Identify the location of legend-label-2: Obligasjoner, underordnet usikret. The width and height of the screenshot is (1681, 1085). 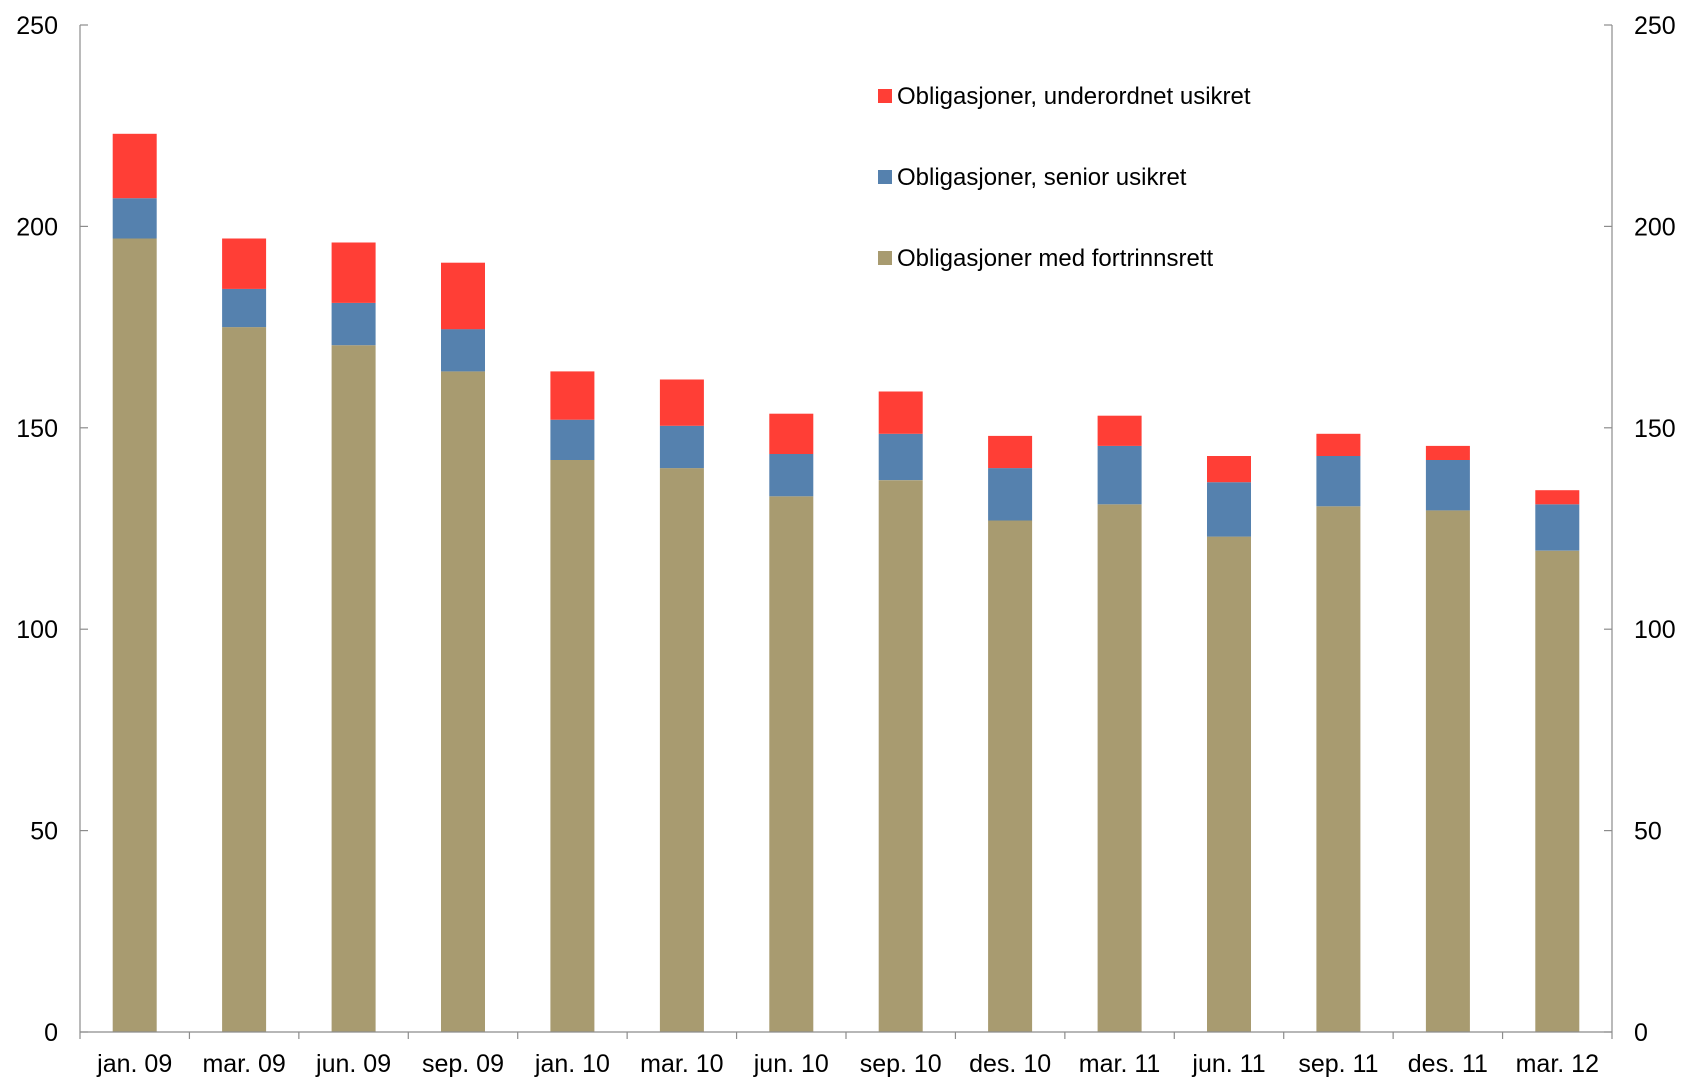
(1074, 96).